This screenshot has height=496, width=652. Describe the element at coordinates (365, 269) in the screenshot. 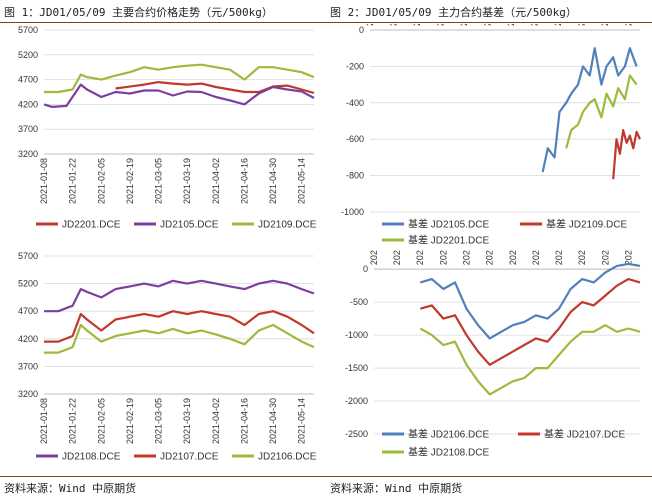

I see `y-tick-label: 0` at that location.